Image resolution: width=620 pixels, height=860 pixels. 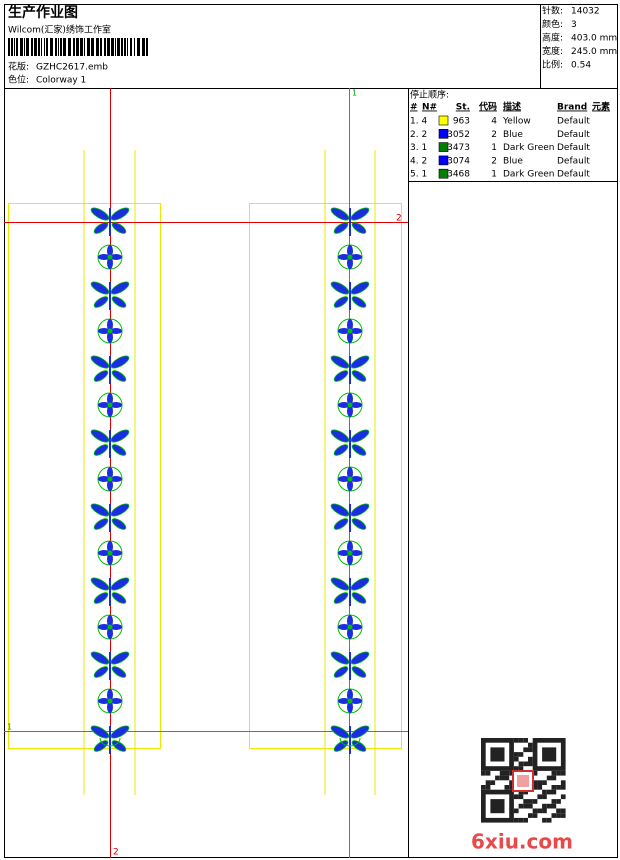 I want to click on embroidery-column, so click(x=110, y=480).